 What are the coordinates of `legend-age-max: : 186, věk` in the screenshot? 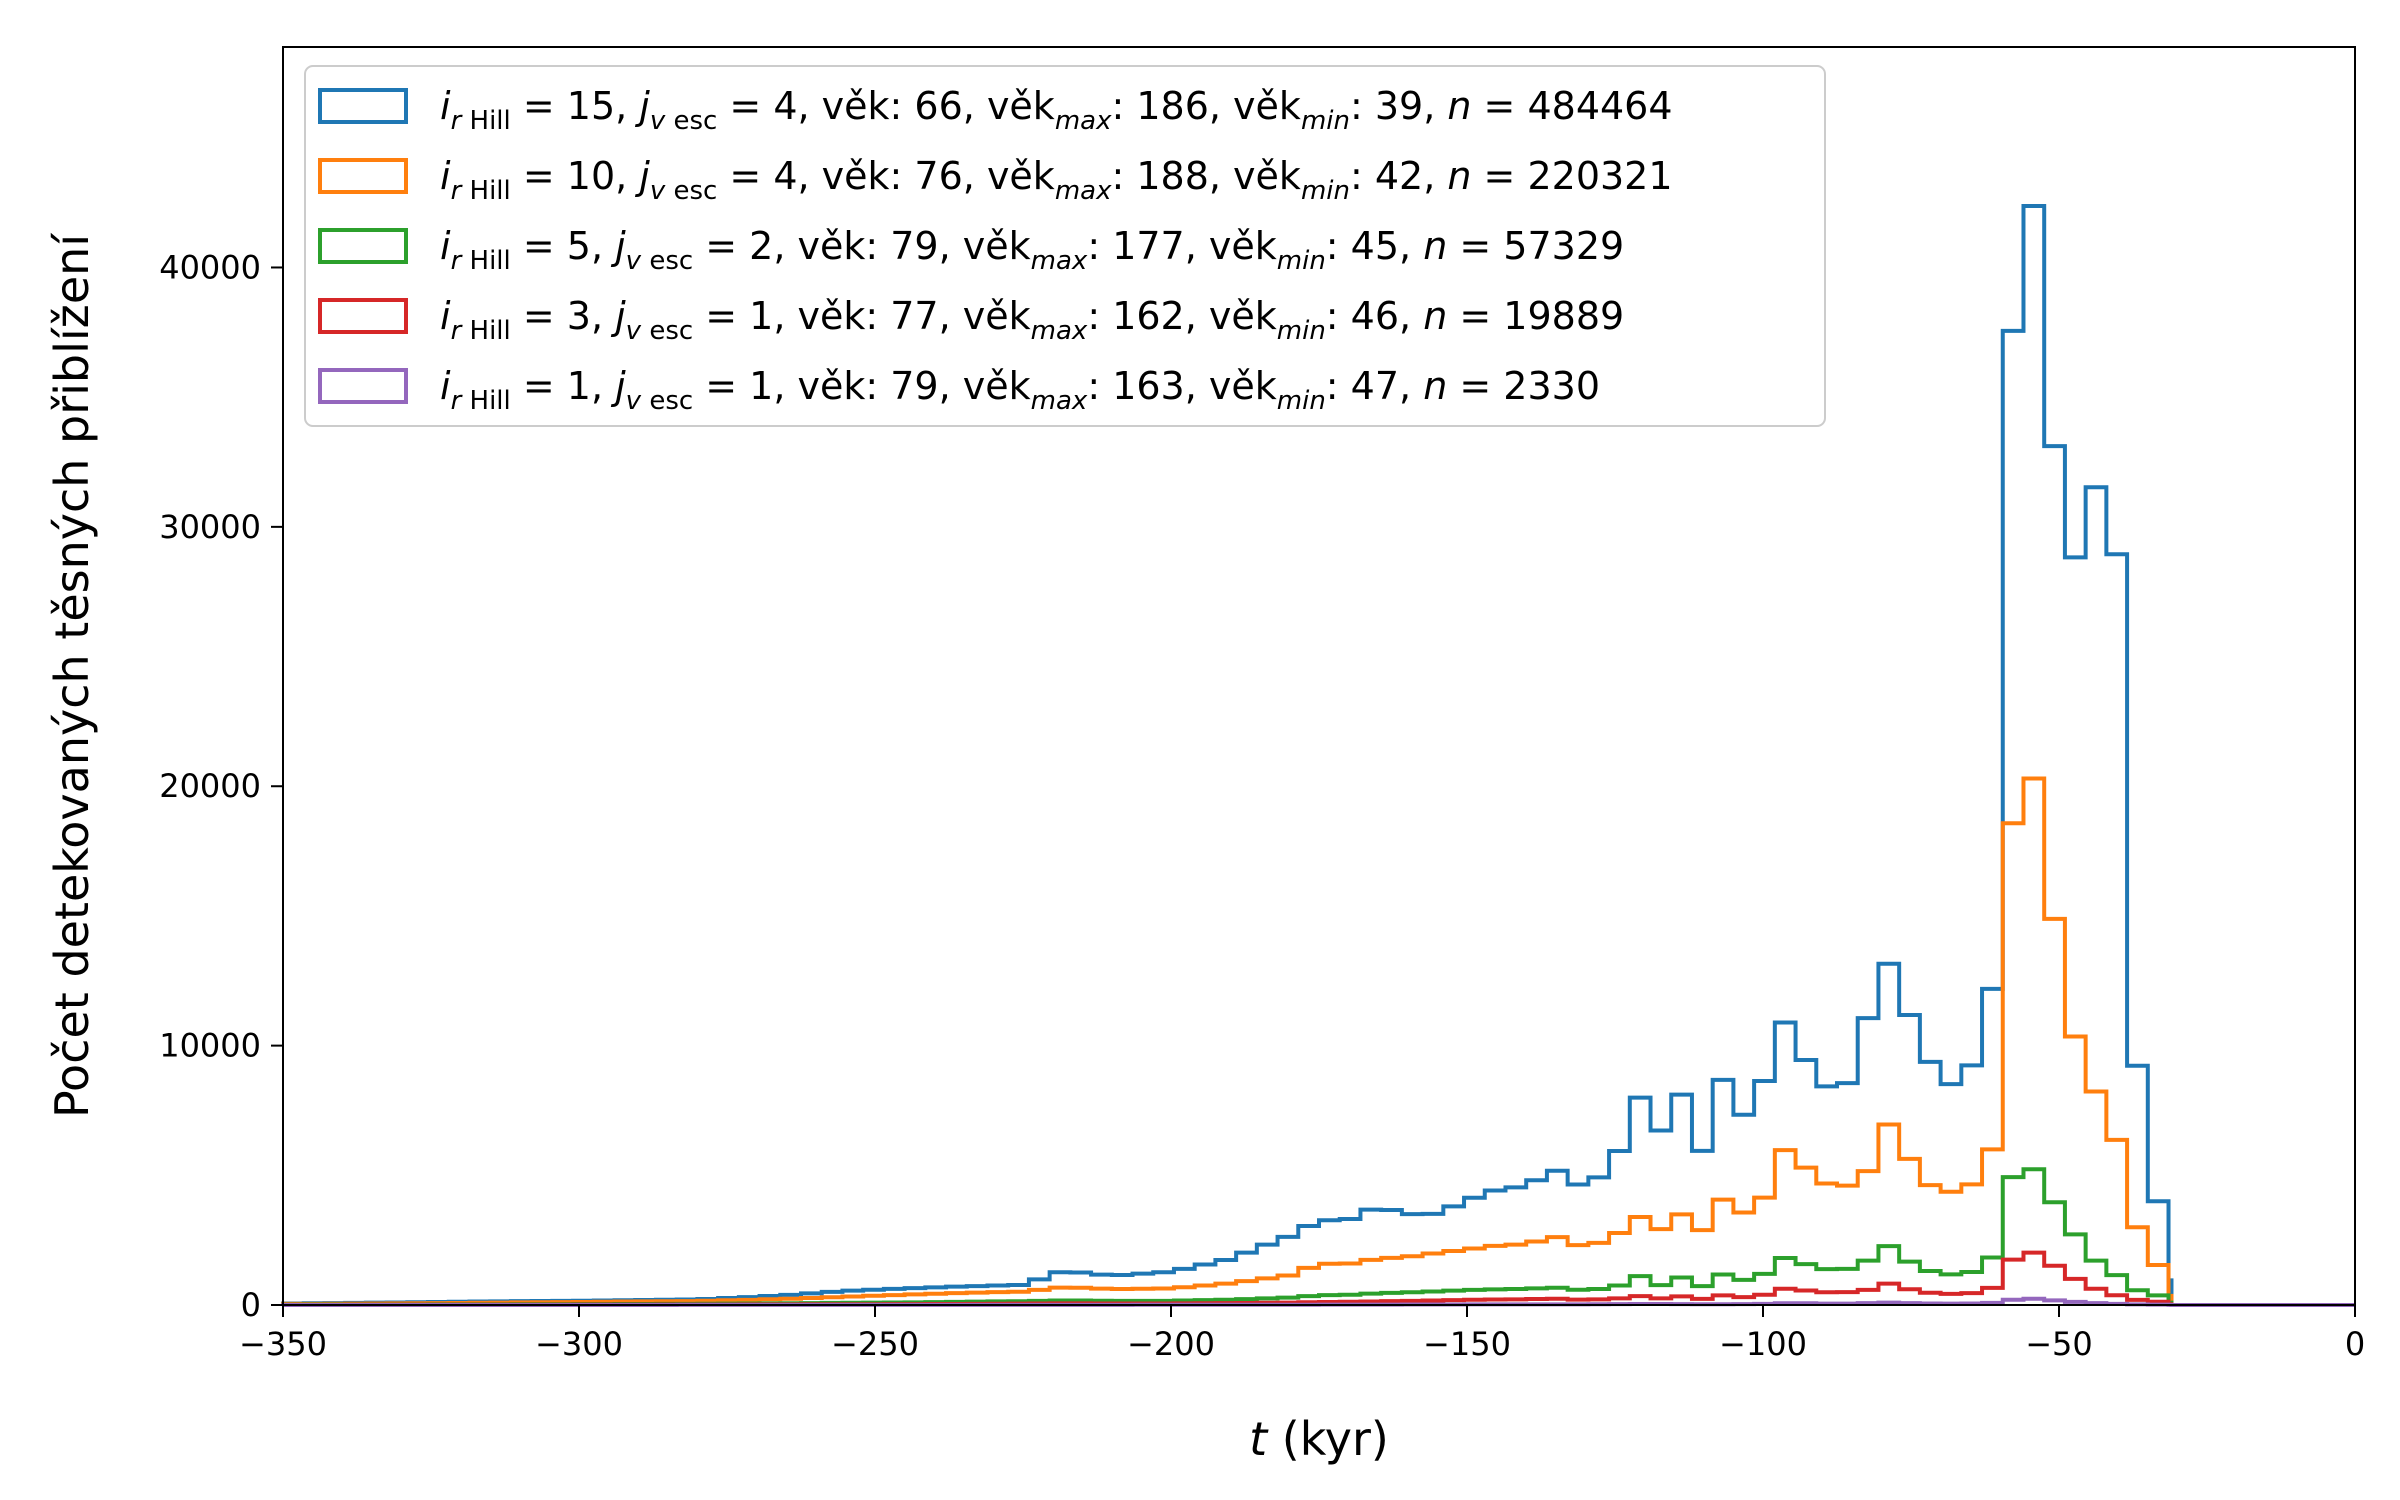 It's located at (1205, 106).